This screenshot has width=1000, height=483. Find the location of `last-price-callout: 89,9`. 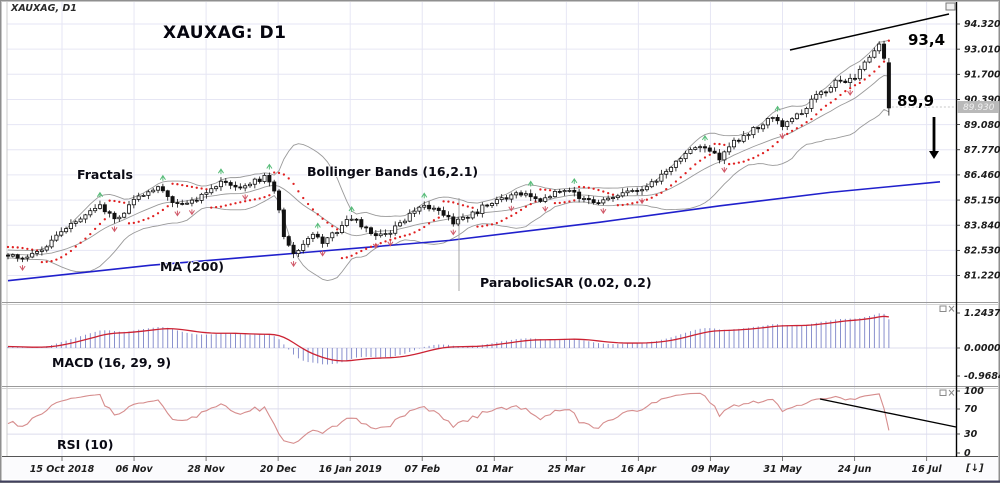

last-price-callout: 89,9 is located at coordinates (916, 101).